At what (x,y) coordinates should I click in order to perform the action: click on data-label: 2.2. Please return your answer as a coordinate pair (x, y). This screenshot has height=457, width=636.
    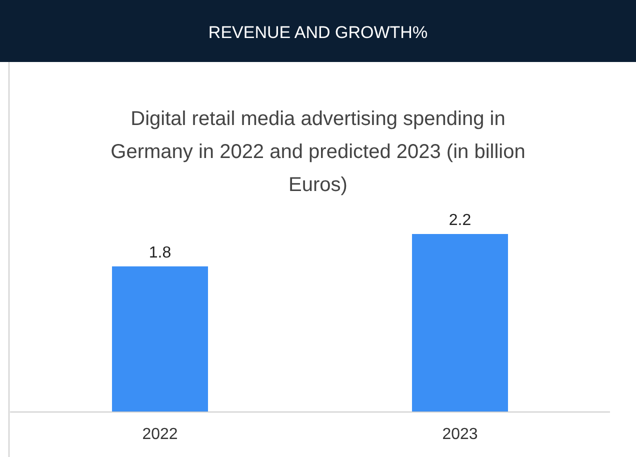
    Looking at the image, I should click on (460, 220).